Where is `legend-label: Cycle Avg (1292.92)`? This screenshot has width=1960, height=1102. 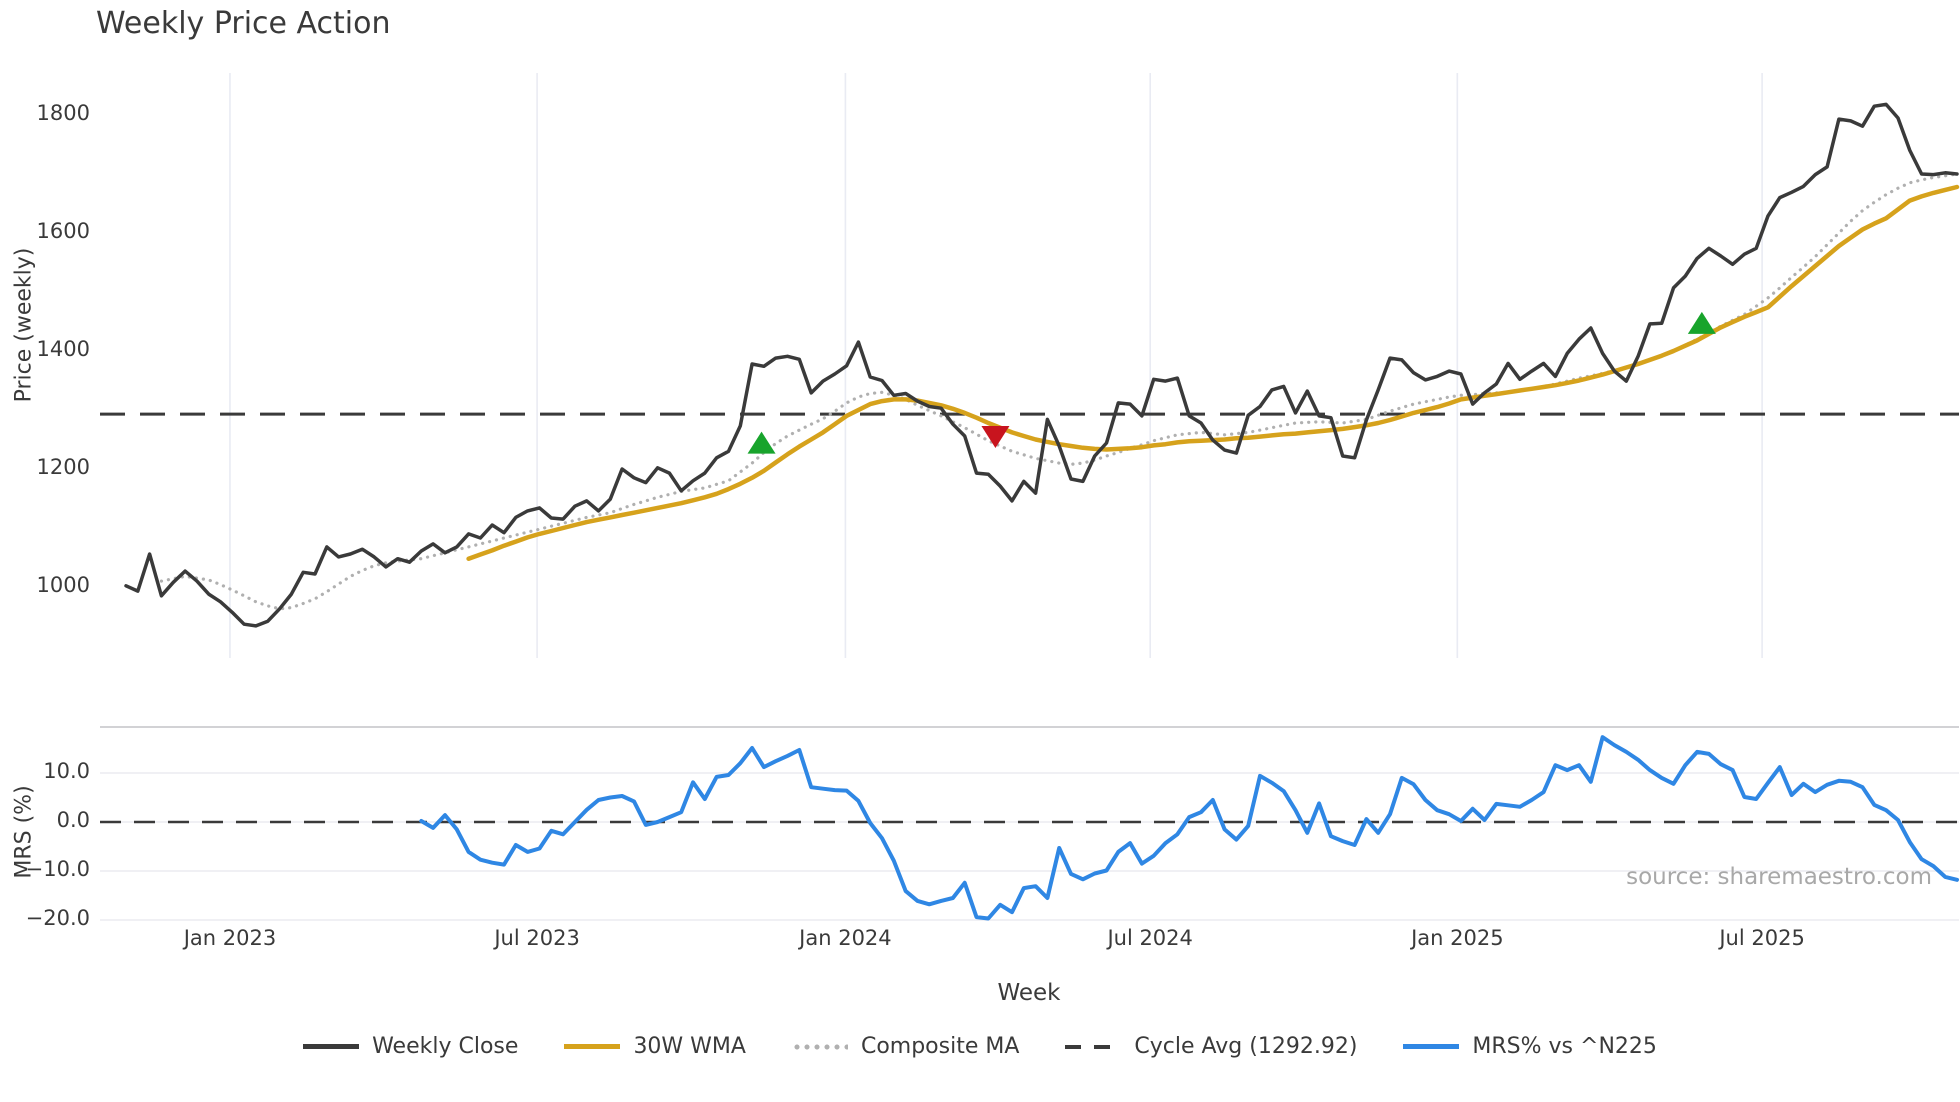 legend-label: Cycle Avg (1292.92) is located at coordinates (1246, 1046).